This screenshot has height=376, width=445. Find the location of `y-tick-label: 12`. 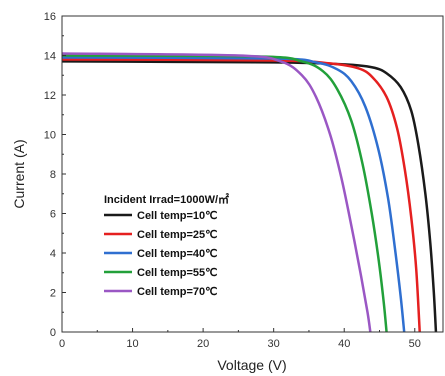

y-tick-label: 12 is located at coordinates (50, 96).